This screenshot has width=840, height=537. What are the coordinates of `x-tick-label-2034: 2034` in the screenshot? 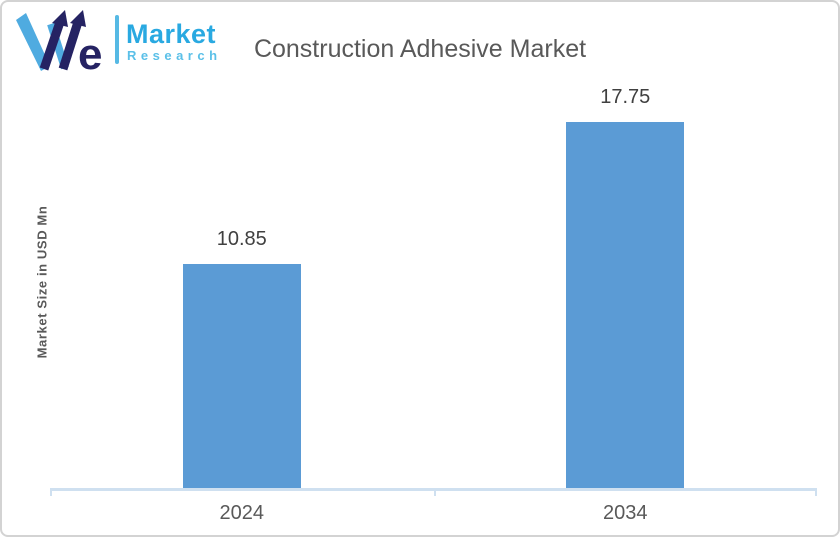 It's located at (625, 513).